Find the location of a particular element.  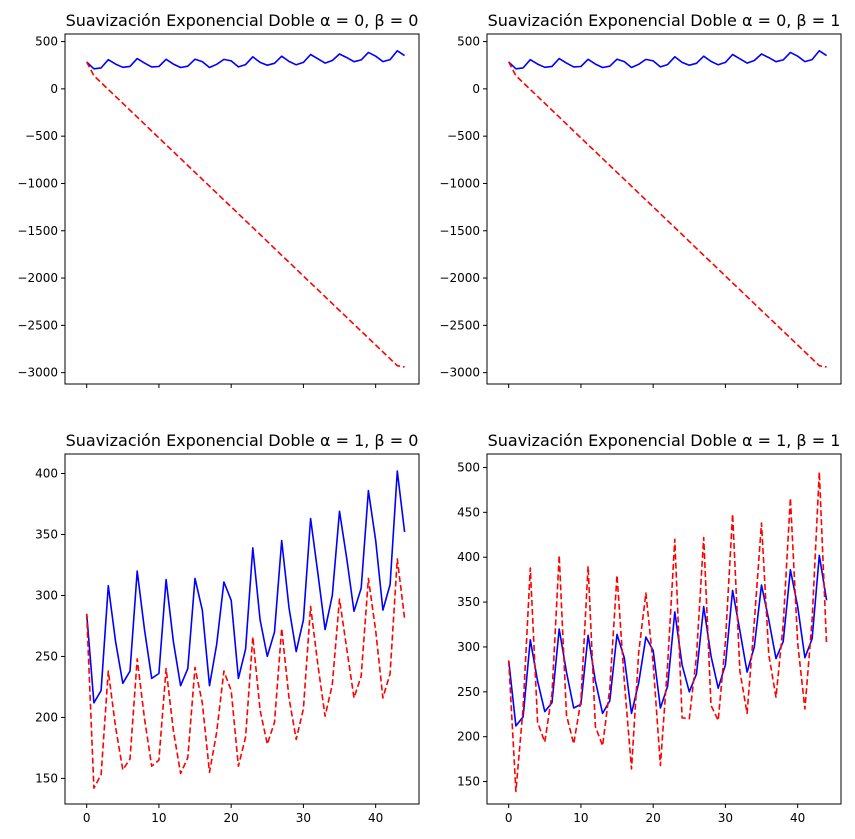

y-tick-label: 450 is located at coordinates (468, 512).